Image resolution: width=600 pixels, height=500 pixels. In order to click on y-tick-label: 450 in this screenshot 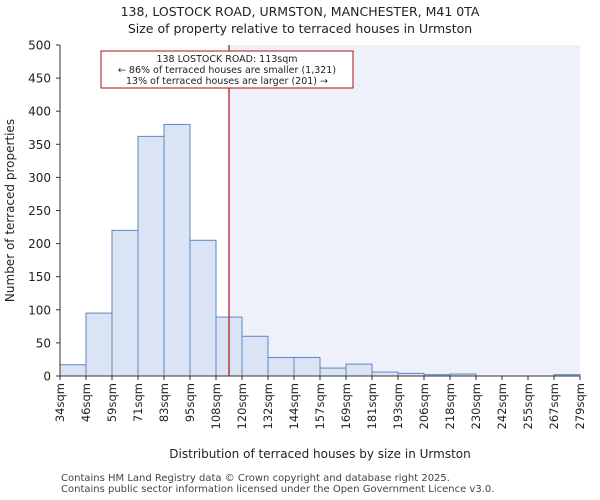, I will do `click(39, 79)`.